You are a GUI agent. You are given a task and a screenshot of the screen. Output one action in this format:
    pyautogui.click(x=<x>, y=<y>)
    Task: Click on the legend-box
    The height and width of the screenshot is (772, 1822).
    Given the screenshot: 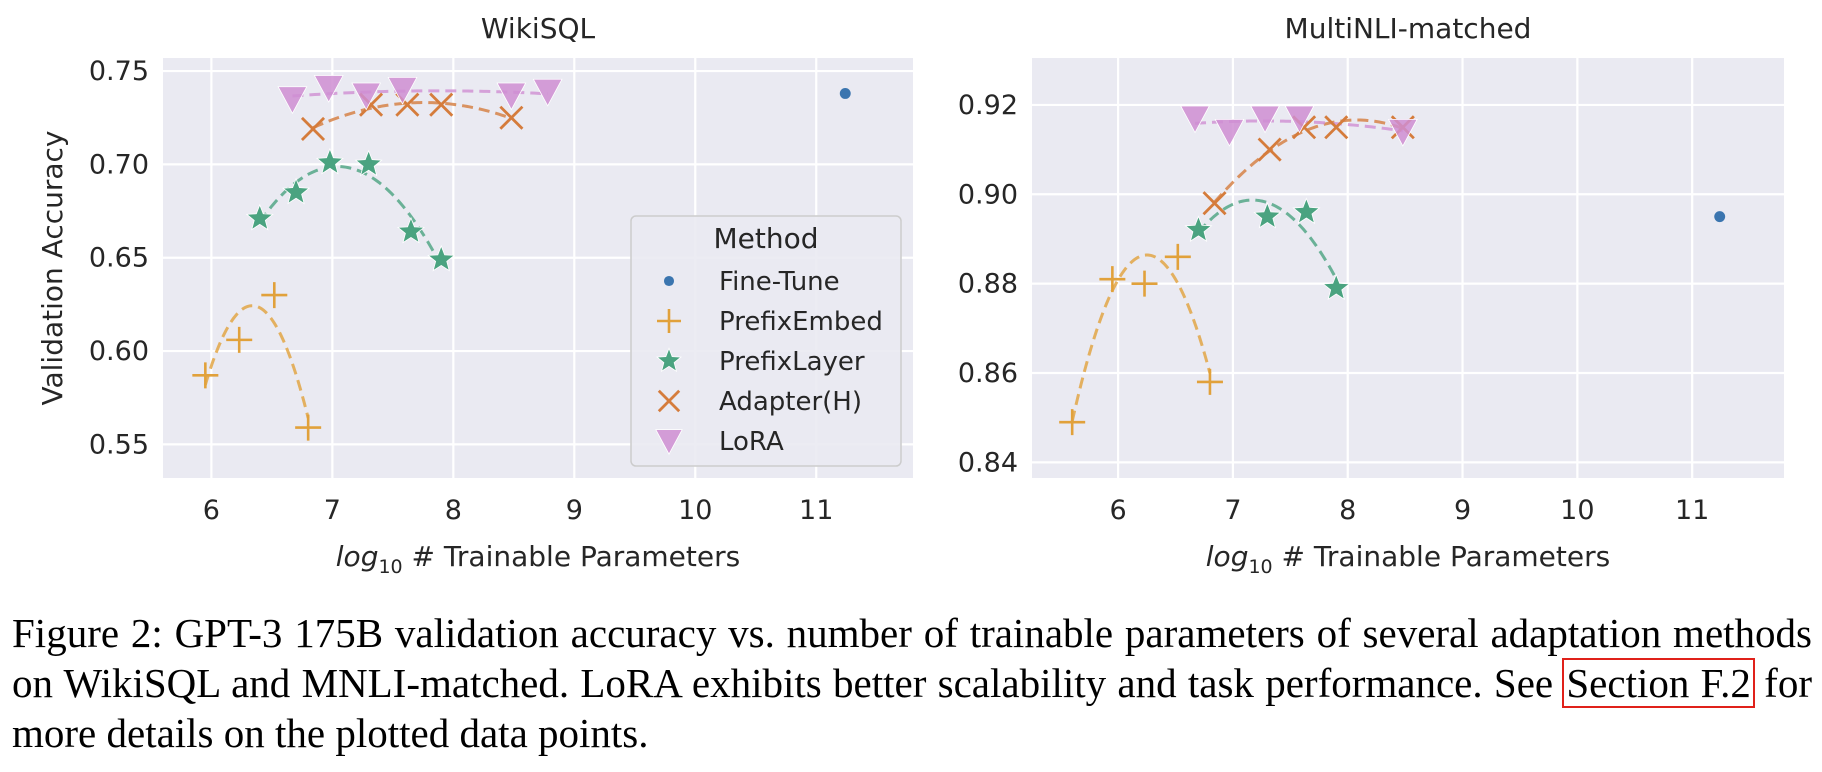 What is the action you would take?
    pyautogui.click(x=766, y=341)
    